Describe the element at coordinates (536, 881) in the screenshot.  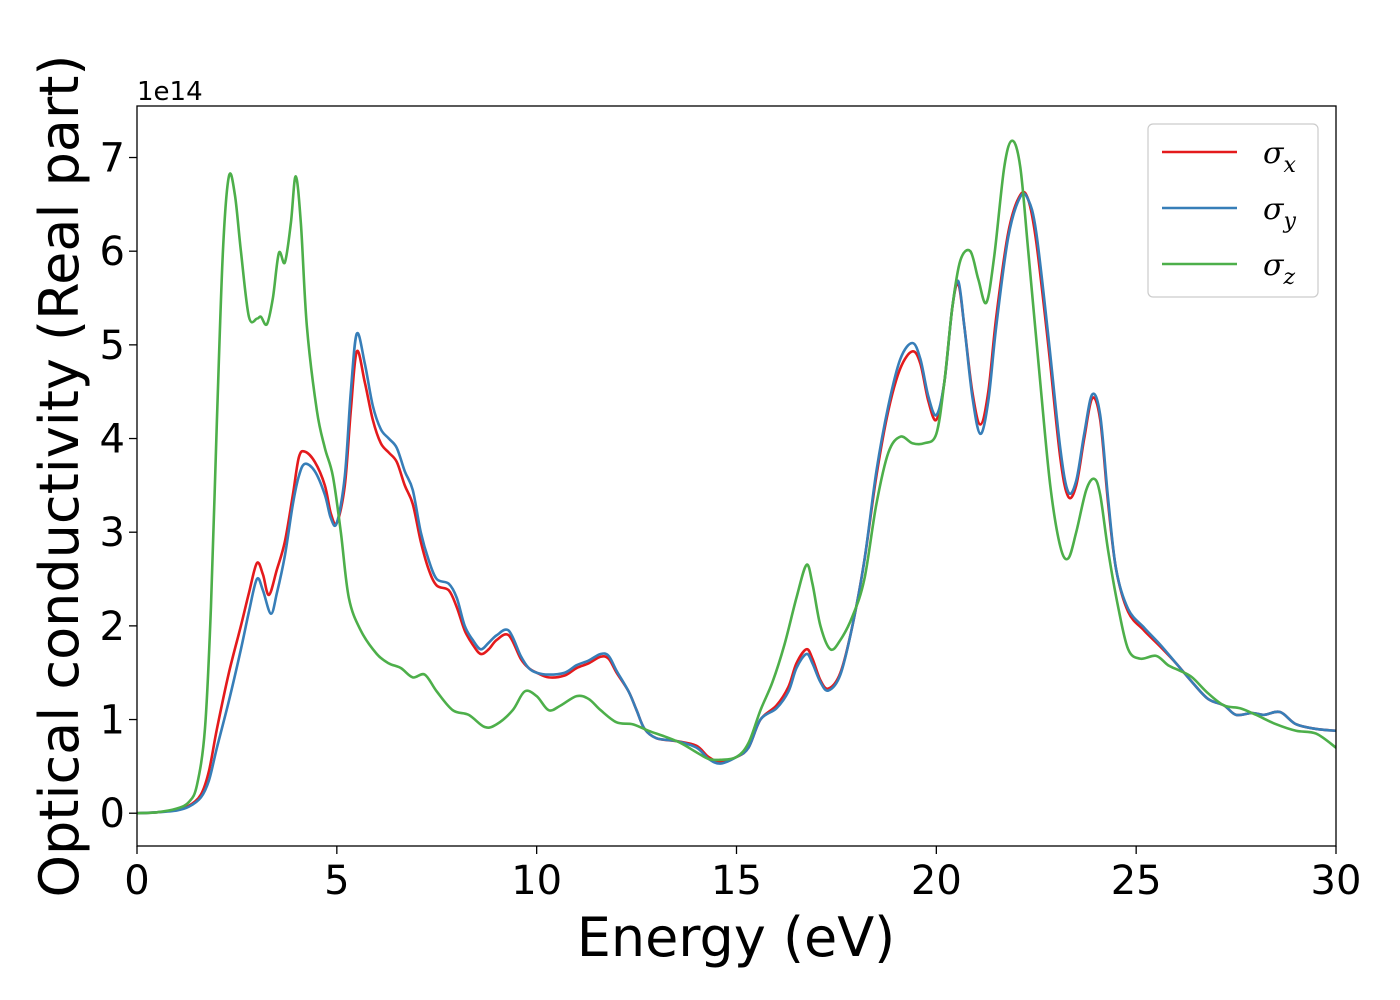
I see `x-tick-label: 10` at that location.